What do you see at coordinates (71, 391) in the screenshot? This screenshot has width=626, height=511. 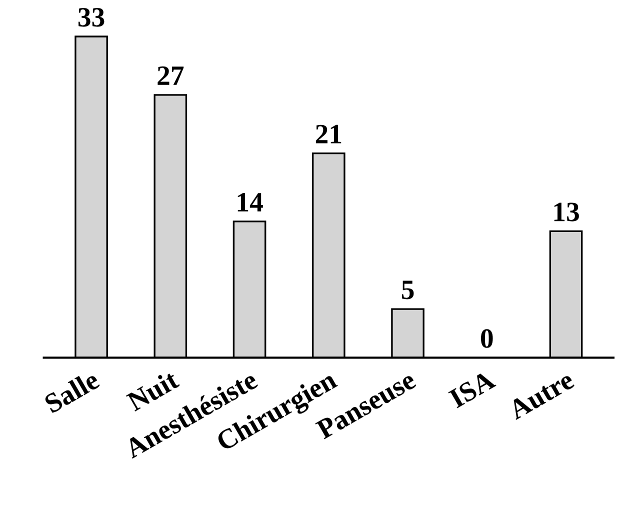 I see `x-tick-label: Salle` at bounding box center [71, 391].